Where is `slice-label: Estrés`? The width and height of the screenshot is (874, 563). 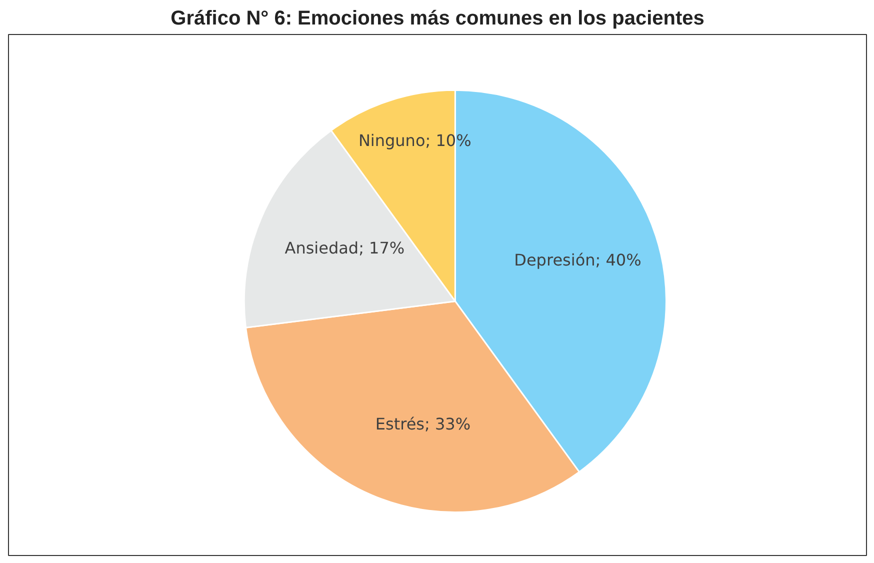 slice-label: Estrés is located at coordinates (400, 424).